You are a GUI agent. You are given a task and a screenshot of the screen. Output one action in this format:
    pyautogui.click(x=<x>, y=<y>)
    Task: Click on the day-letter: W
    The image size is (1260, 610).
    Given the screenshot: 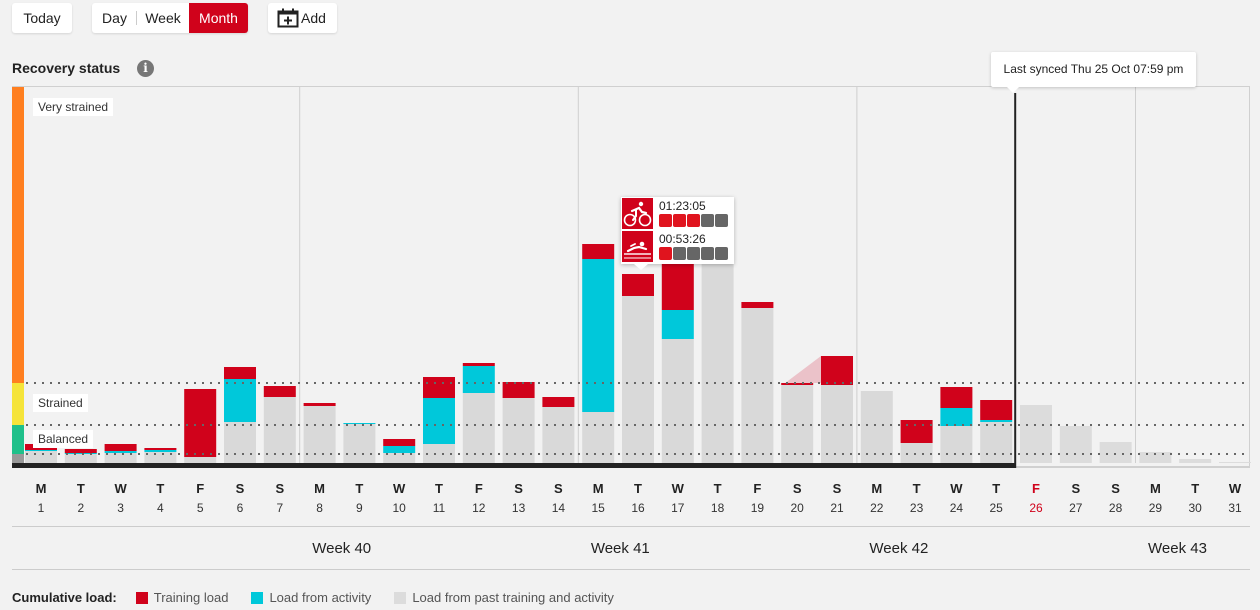 What is the action you would take?
    pyautogui.click(x=399, y=488)
    